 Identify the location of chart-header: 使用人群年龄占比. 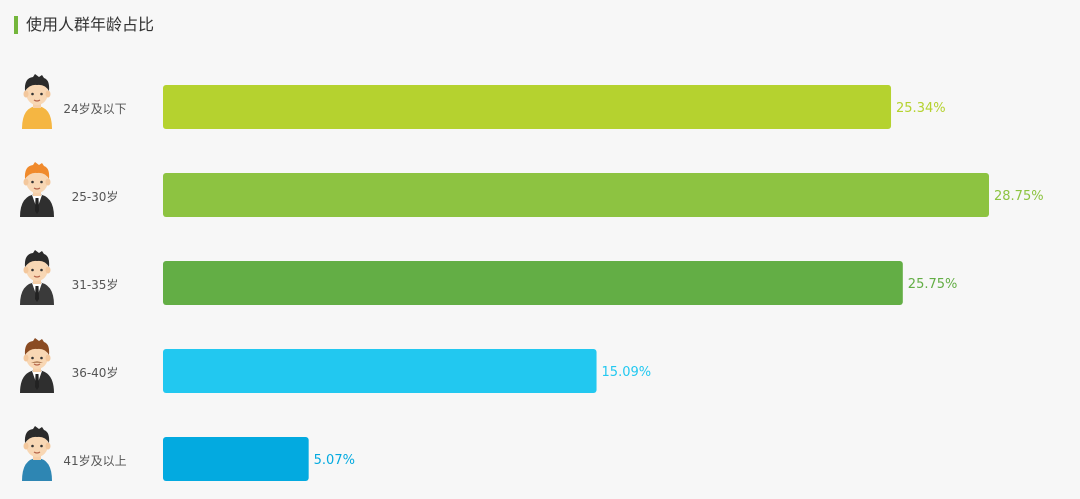
(84, 25).